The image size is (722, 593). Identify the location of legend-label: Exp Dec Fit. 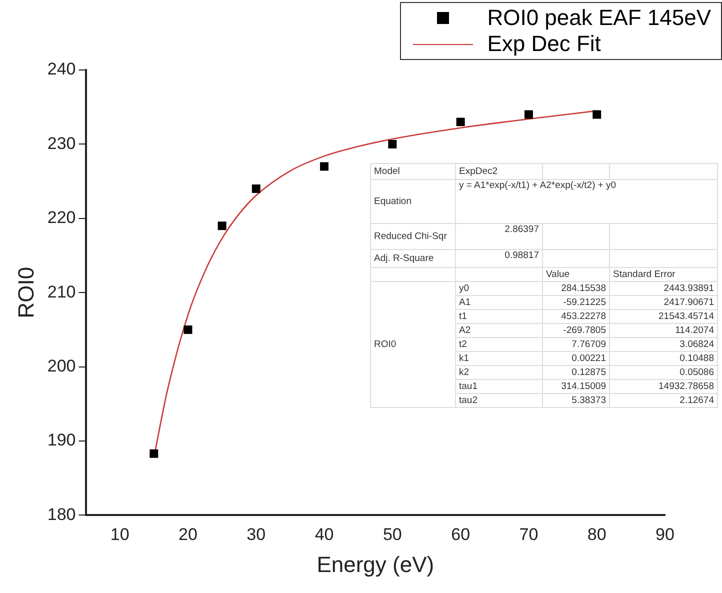
(544, 44).